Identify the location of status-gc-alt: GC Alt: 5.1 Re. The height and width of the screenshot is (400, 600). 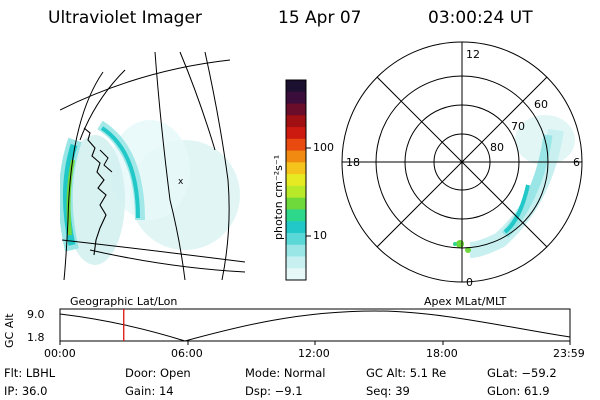
(406, 373).